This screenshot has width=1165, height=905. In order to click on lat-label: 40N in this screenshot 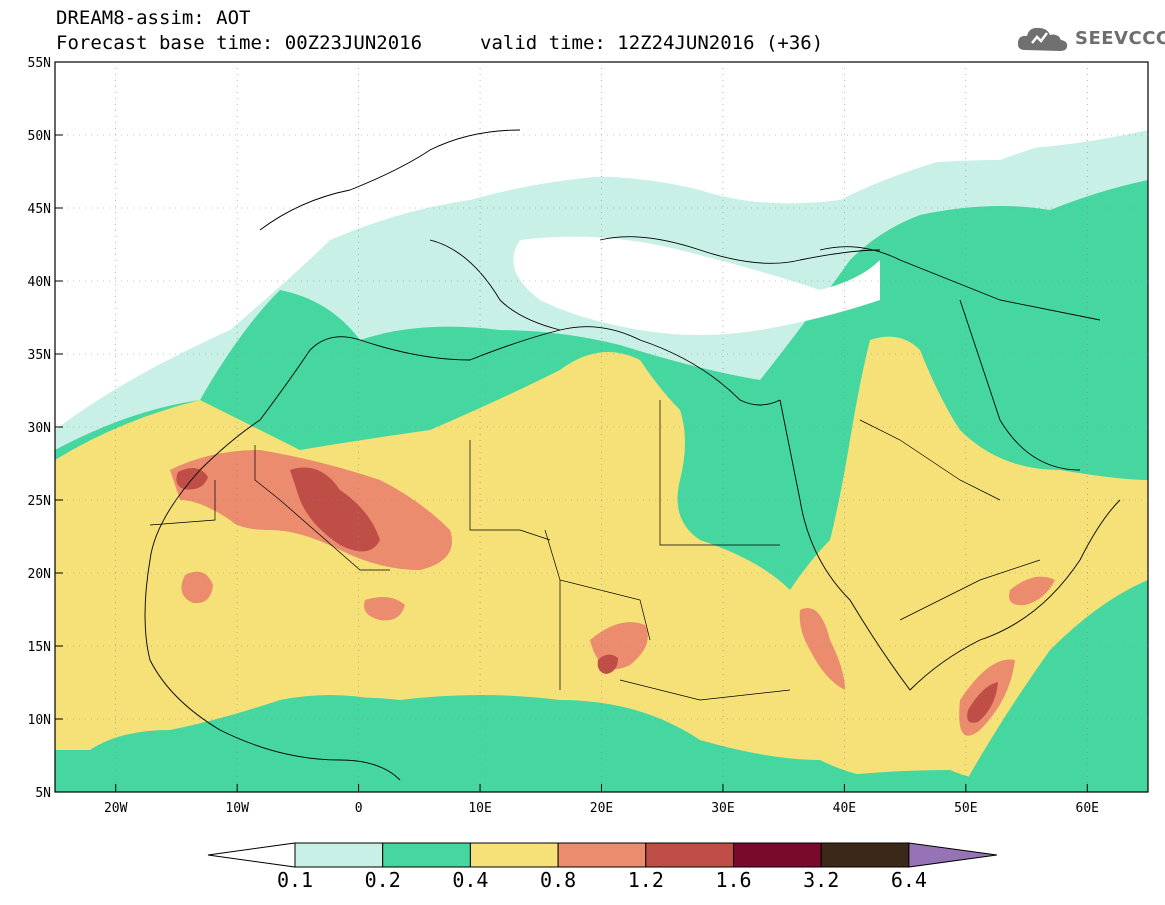, I will do `click(39, 282)`.